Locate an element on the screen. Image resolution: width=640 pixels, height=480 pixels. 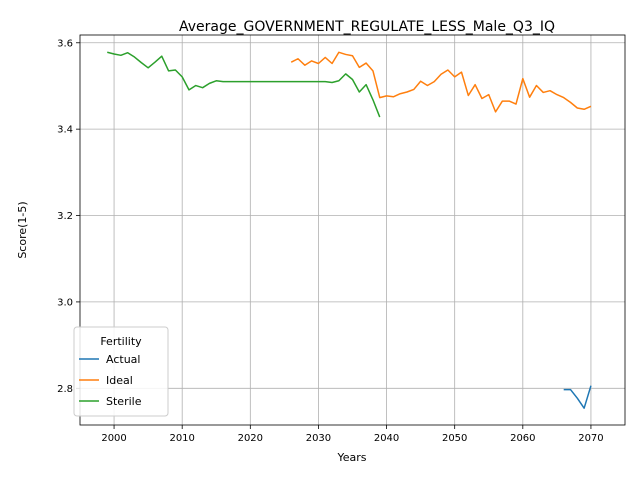
legend-label-ideal: Ideal is located at coordinates (119, 380).